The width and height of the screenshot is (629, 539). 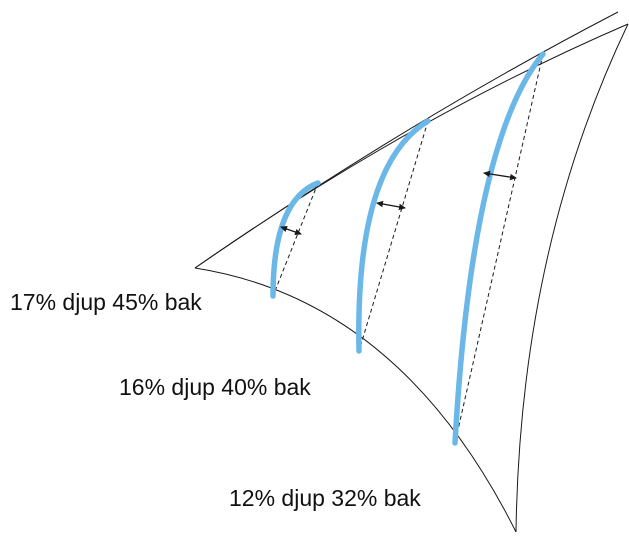 I want to click on chord-line-middle, so click(x=393, y=236).